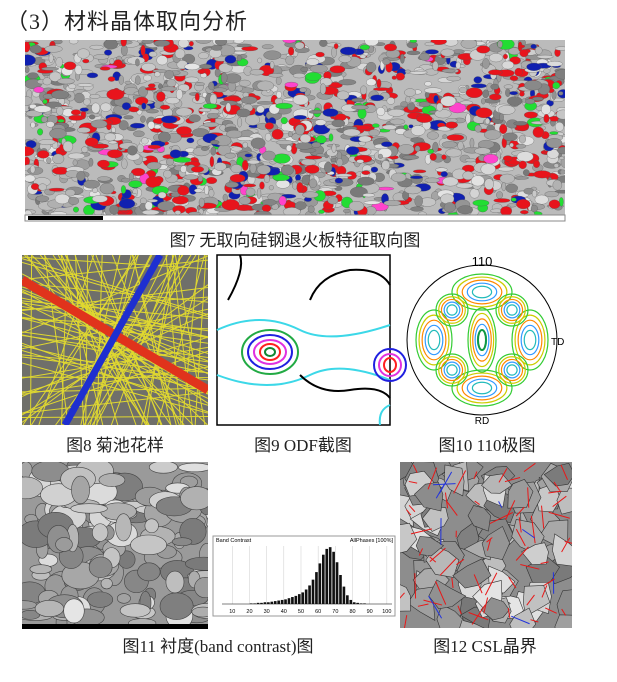  Describe the element at coordinates (234, 541) in the screenshot. I see `hist-title: Band Contrast` at that location.